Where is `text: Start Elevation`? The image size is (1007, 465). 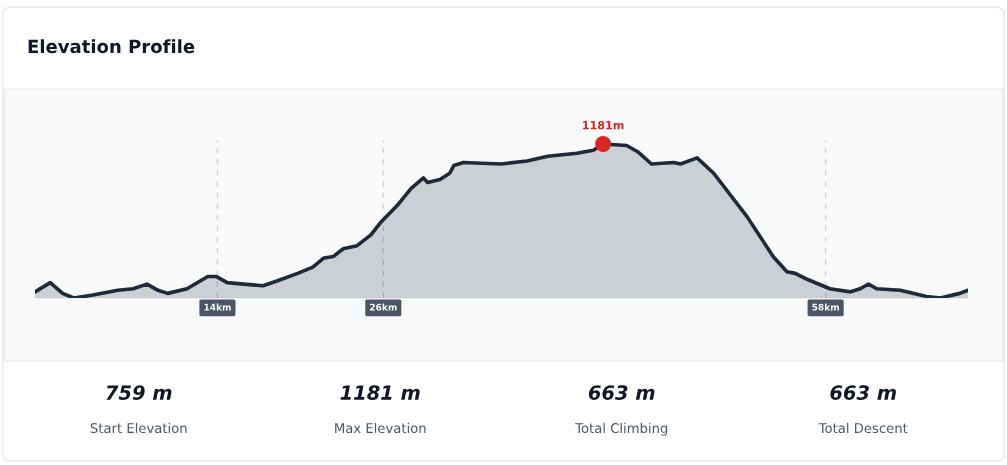
text: Start Elevation is located at coordinates (138, 428).